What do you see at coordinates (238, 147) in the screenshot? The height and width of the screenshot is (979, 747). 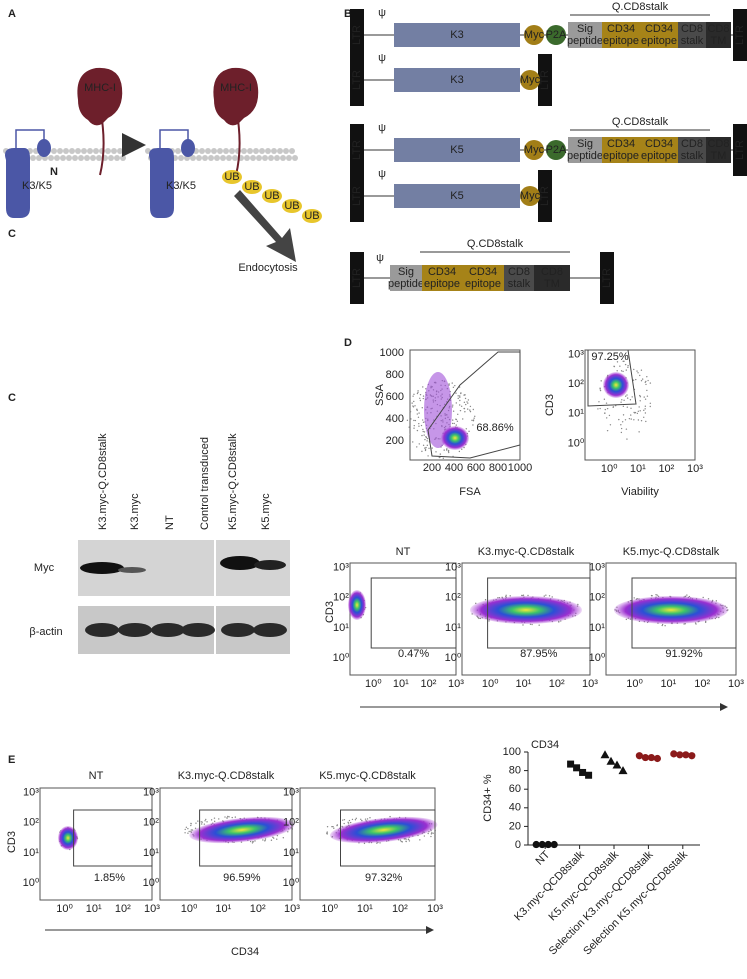 I see `mhc-stalk` at bounding box center [238, 147].